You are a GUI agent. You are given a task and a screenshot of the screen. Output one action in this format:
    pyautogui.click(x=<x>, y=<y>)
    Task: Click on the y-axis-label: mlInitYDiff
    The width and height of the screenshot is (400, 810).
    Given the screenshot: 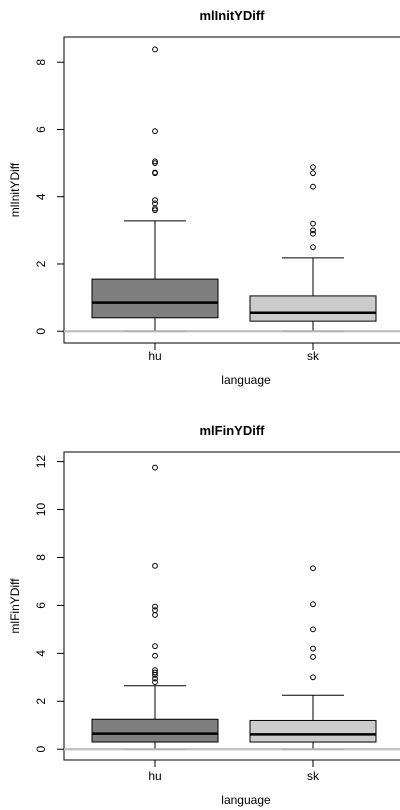 What is the action you would take?
    pyautogui.click(x=15, y=189)
    